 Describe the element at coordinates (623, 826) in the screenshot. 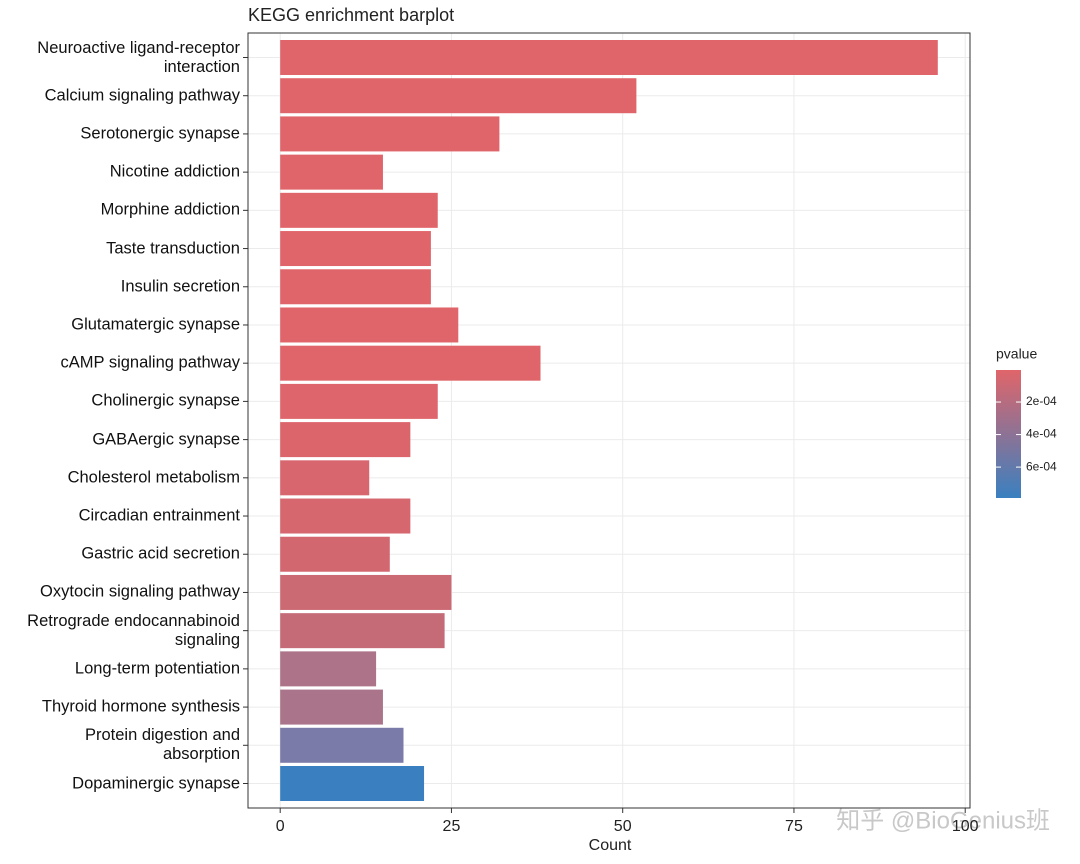

I see `x-tick-label: 50` at that location.